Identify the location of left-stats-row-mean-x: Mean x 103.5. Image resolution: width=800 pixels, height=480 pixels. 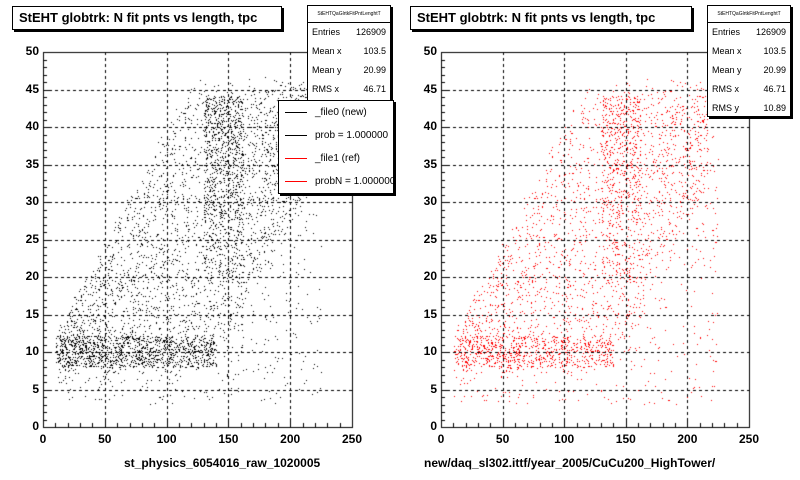
(349, 51).